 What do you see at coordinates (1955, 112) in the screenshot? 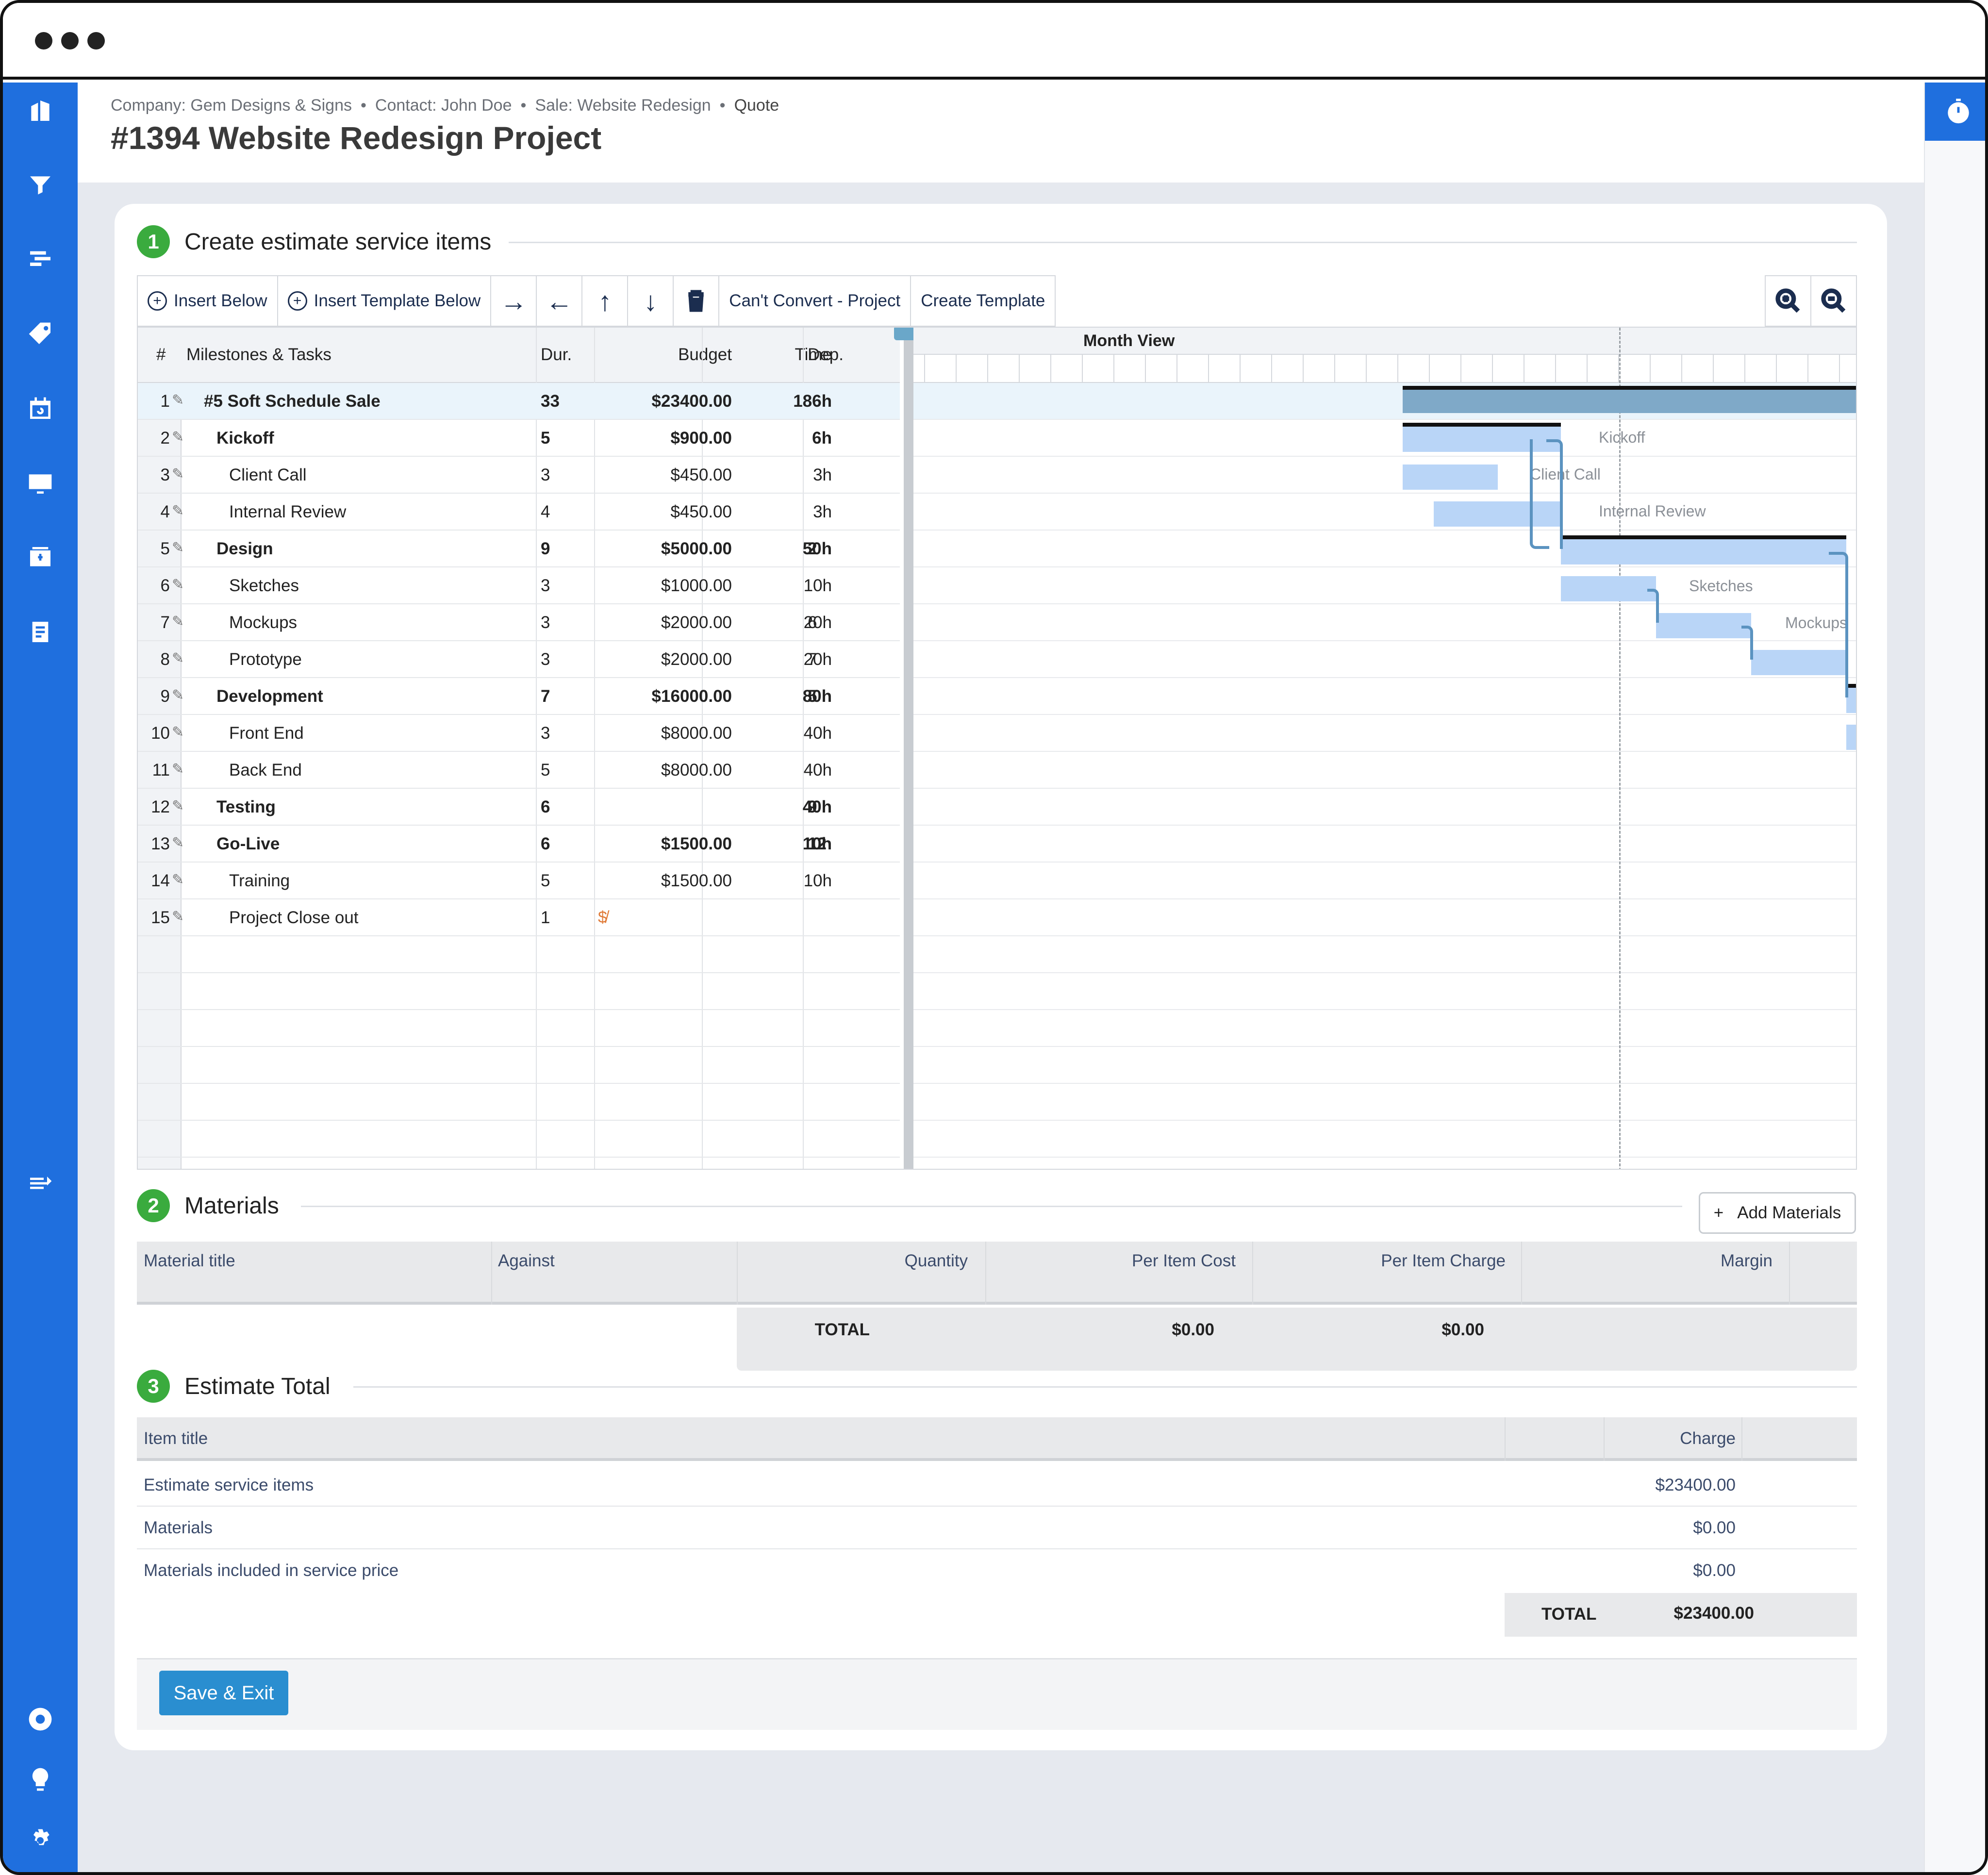
I see `timer-button` at bounding box center [1955, 112].